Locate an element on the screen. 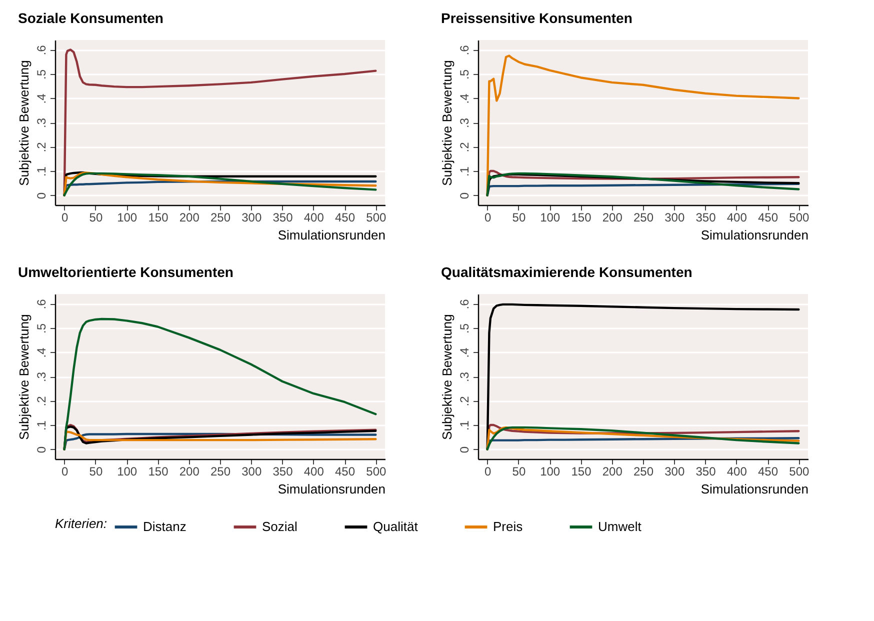  chart-title: Preissensitive Konsumenten is located at coordinates (536, 18).